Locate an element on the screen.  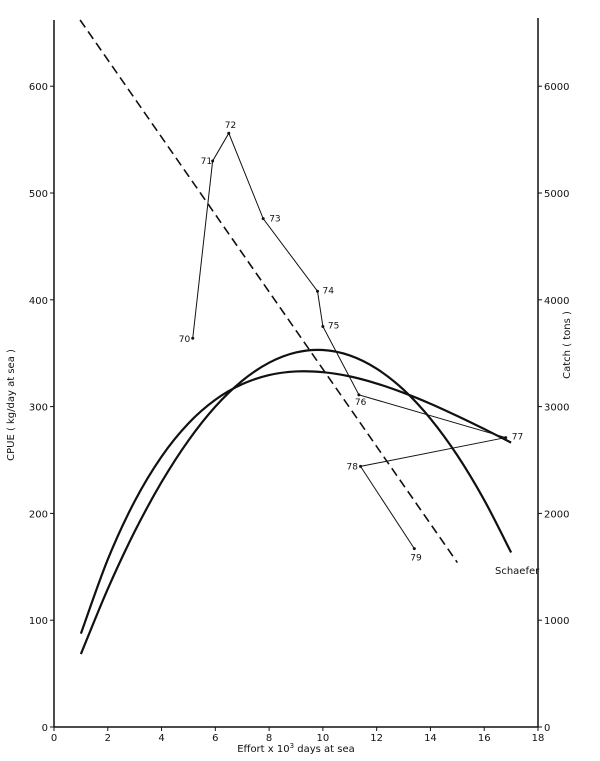
y-left-tick-label: 300 is located at coordinates (38, 408).